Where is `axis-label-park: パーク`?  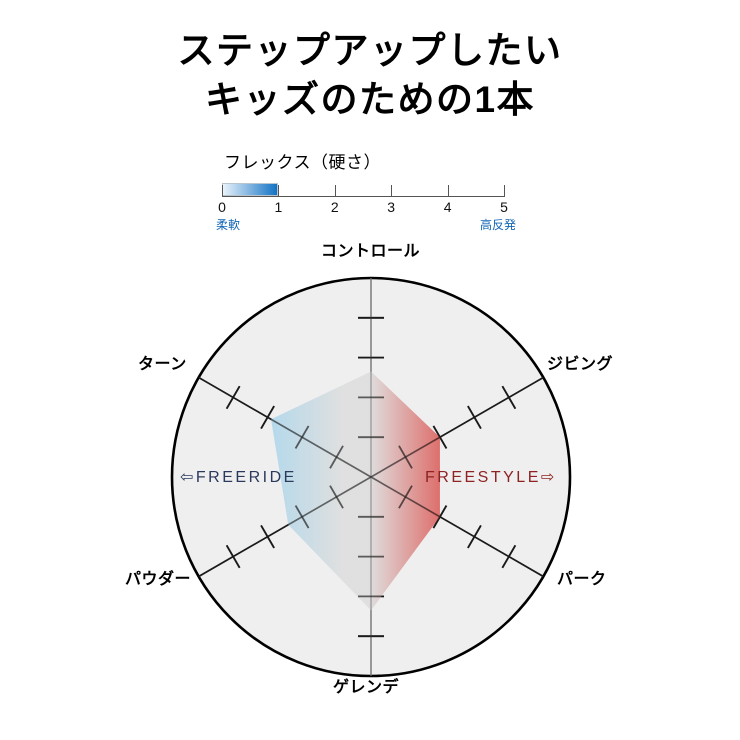 axis-label-park: パーク is located at coordinates (582, 579).